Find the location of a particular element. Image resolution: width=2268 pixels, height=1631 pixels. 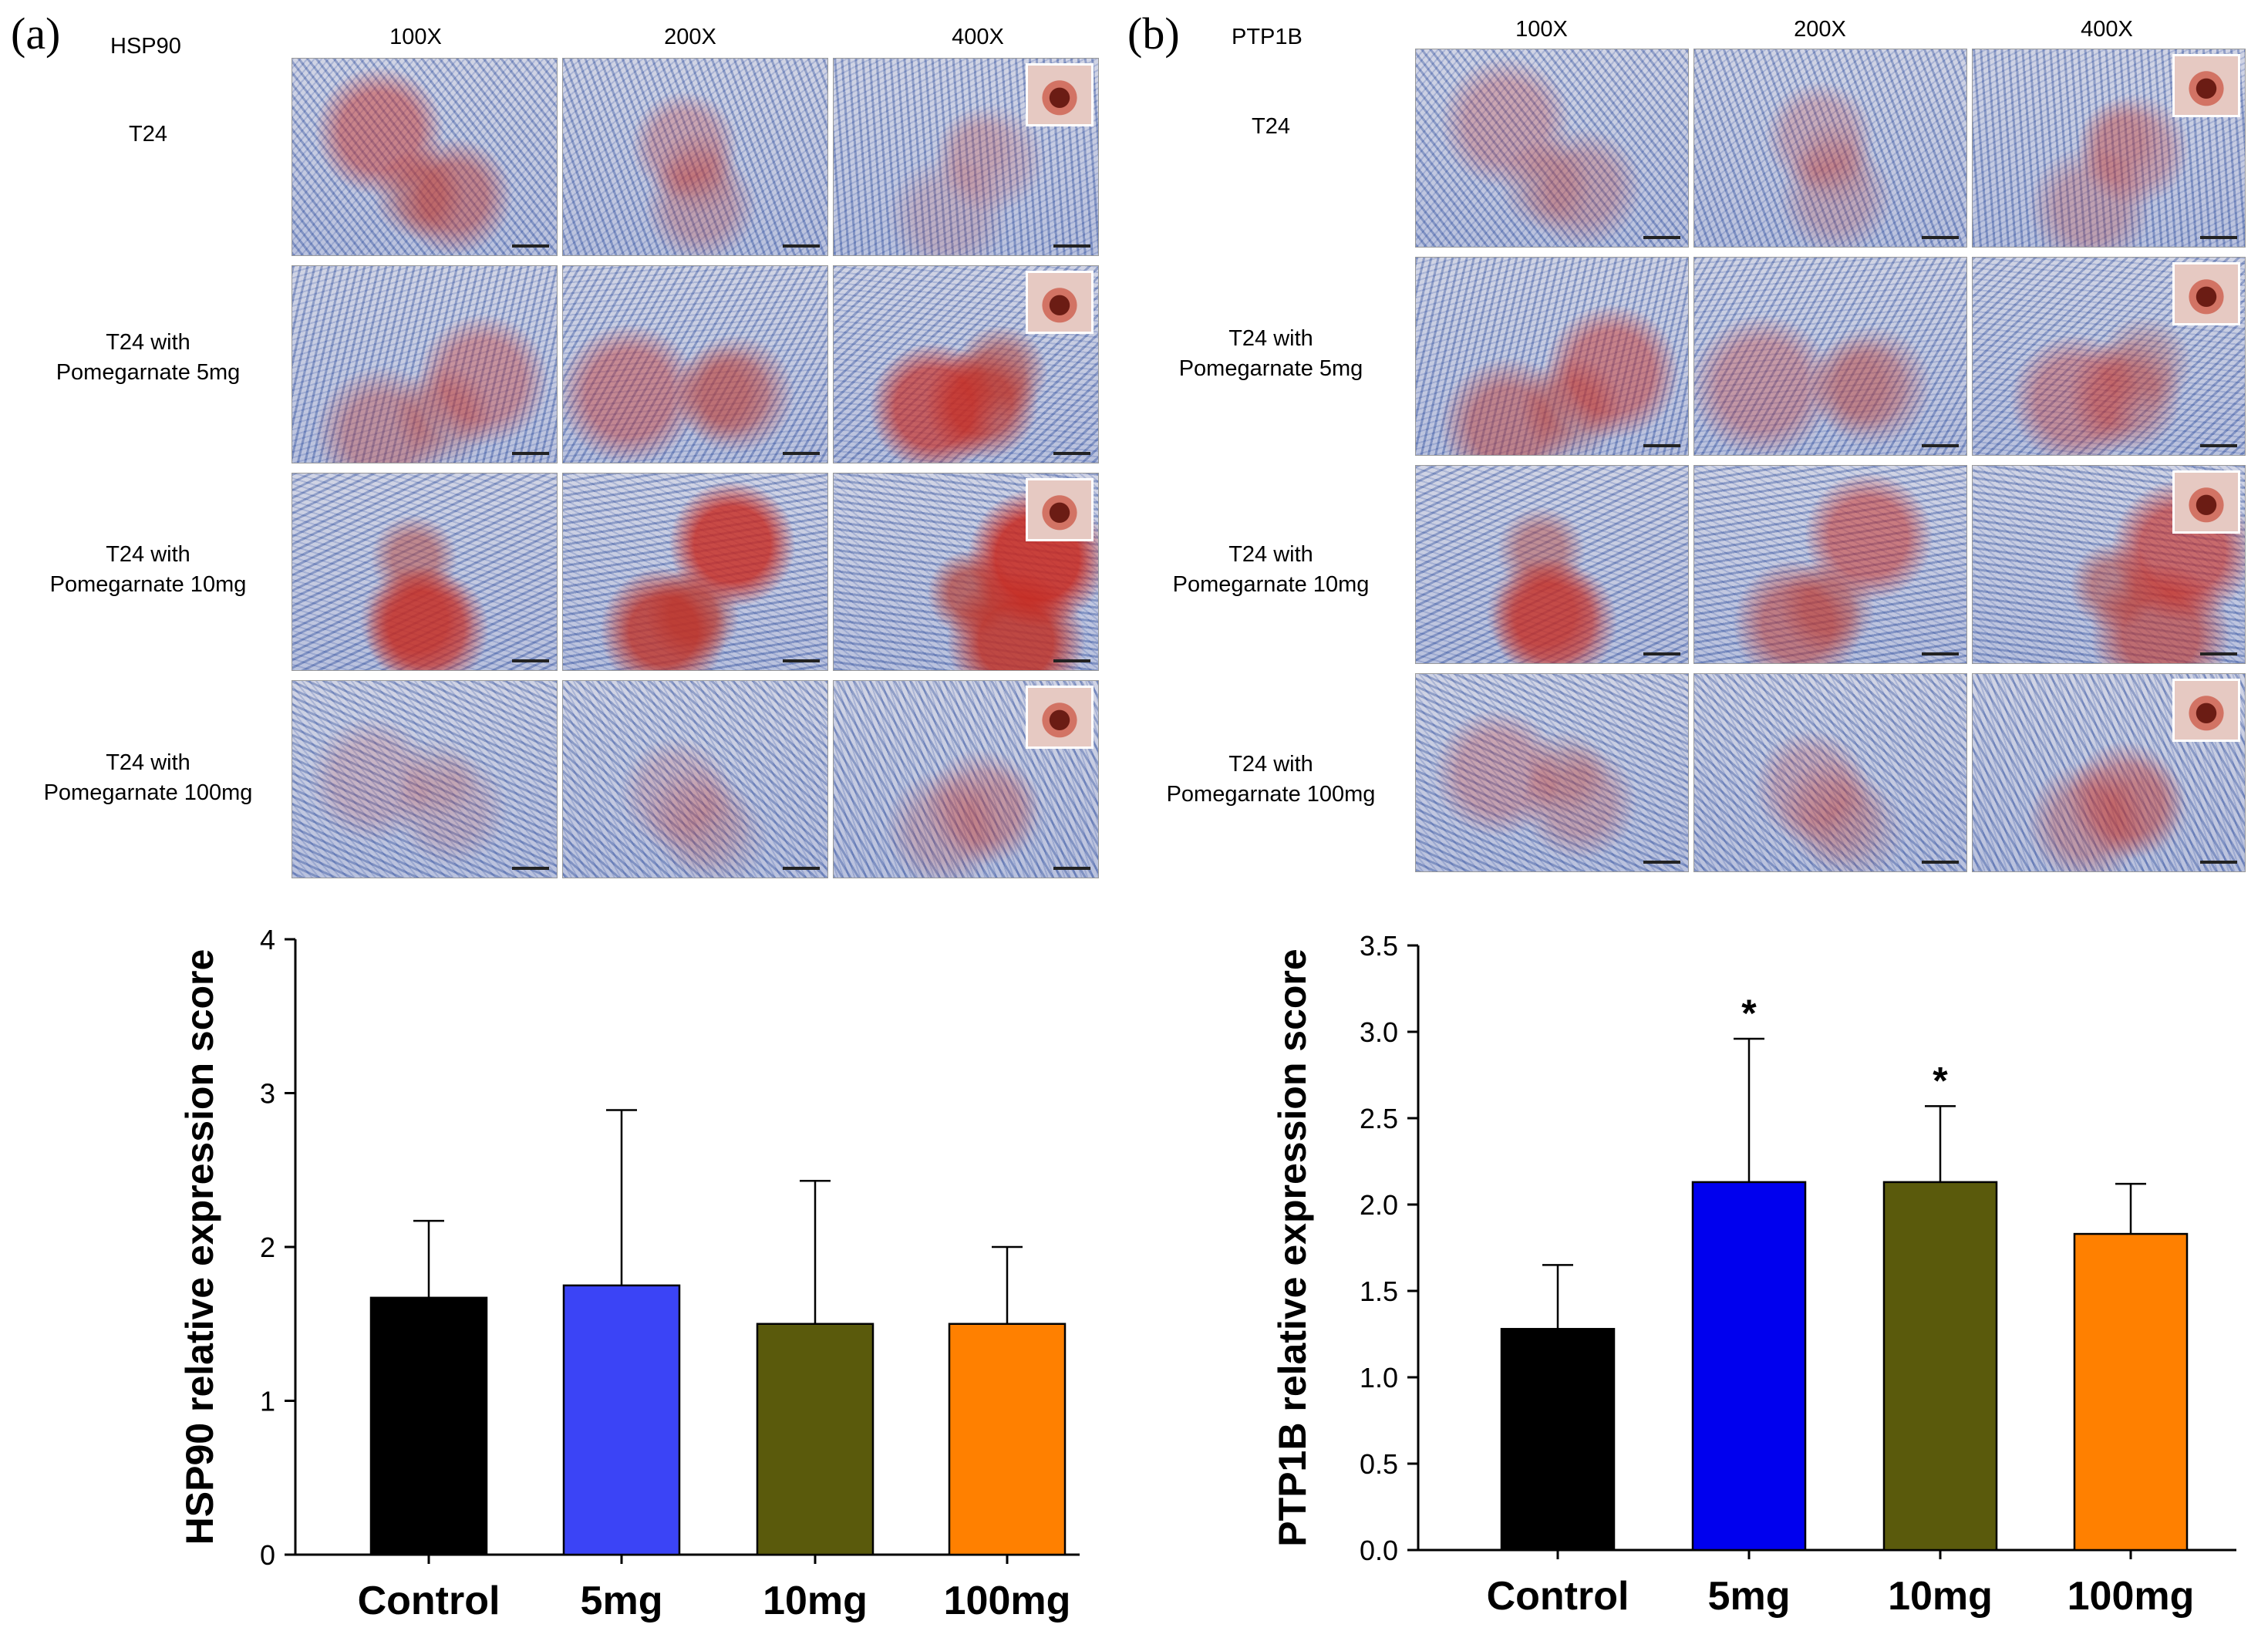

panel-a-marker: HSP90 is located at coordinates (145, 46).